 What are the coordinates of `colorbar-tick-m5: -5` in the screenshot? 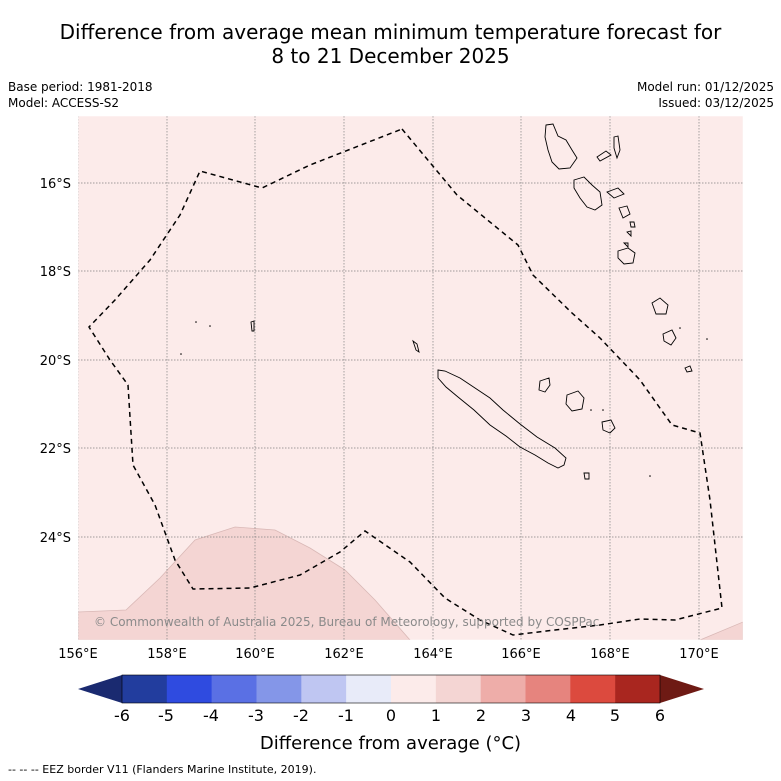 It's located at (166, 715).